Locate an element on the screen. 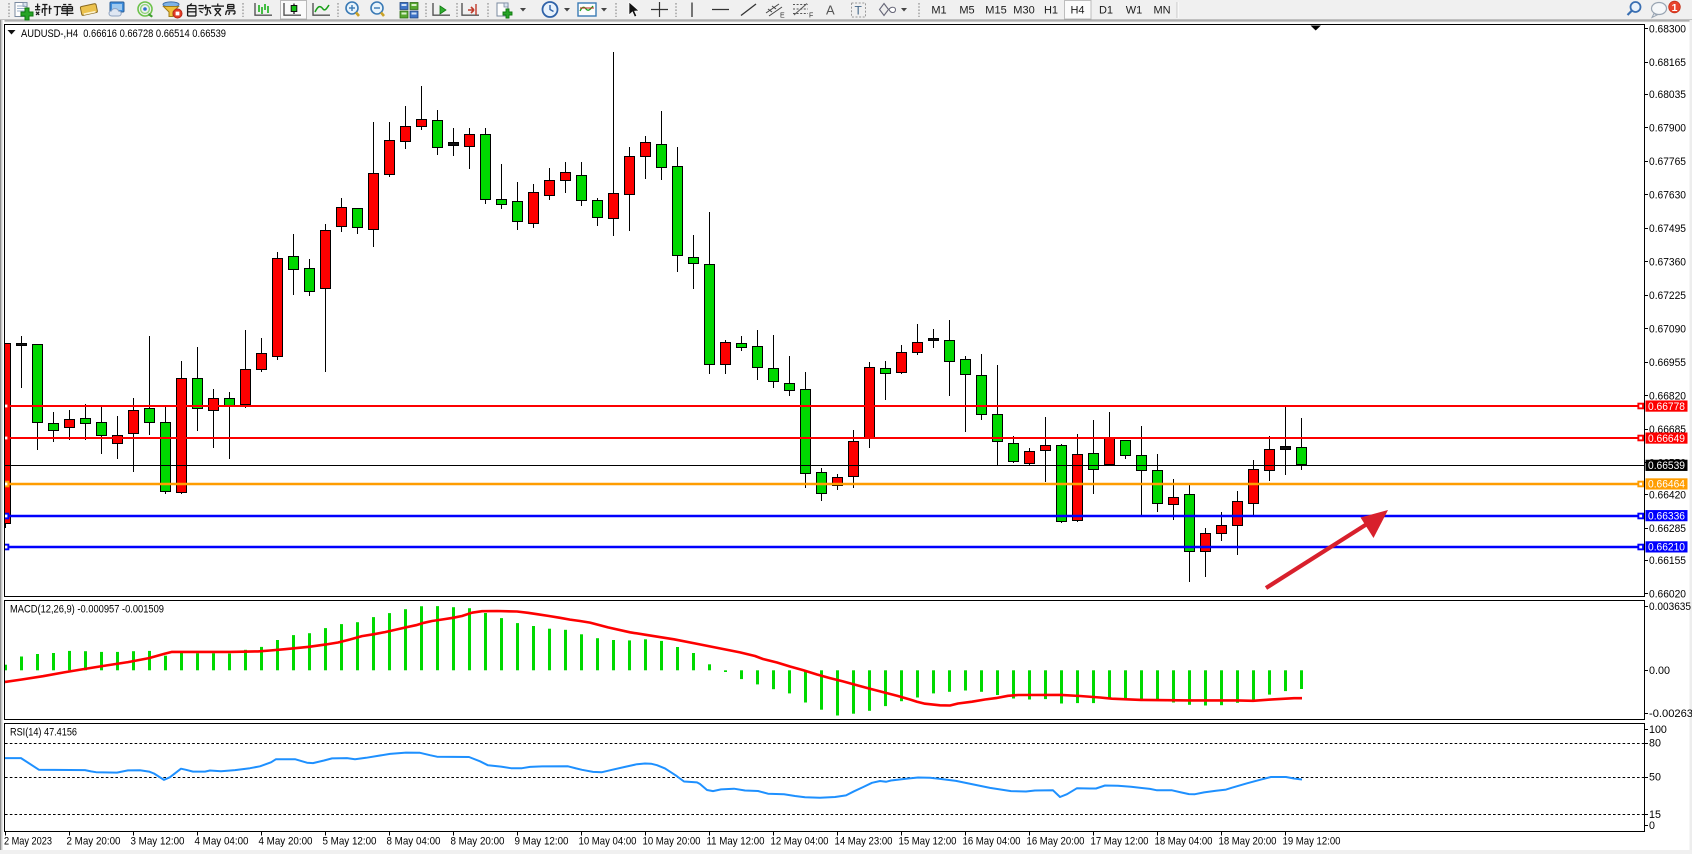  svg-text:MACD(12,26,9) -0.000957 -0.001: MACD(12,26,9) -0.000957 -0.001509 is located at coordinates (87, 610).